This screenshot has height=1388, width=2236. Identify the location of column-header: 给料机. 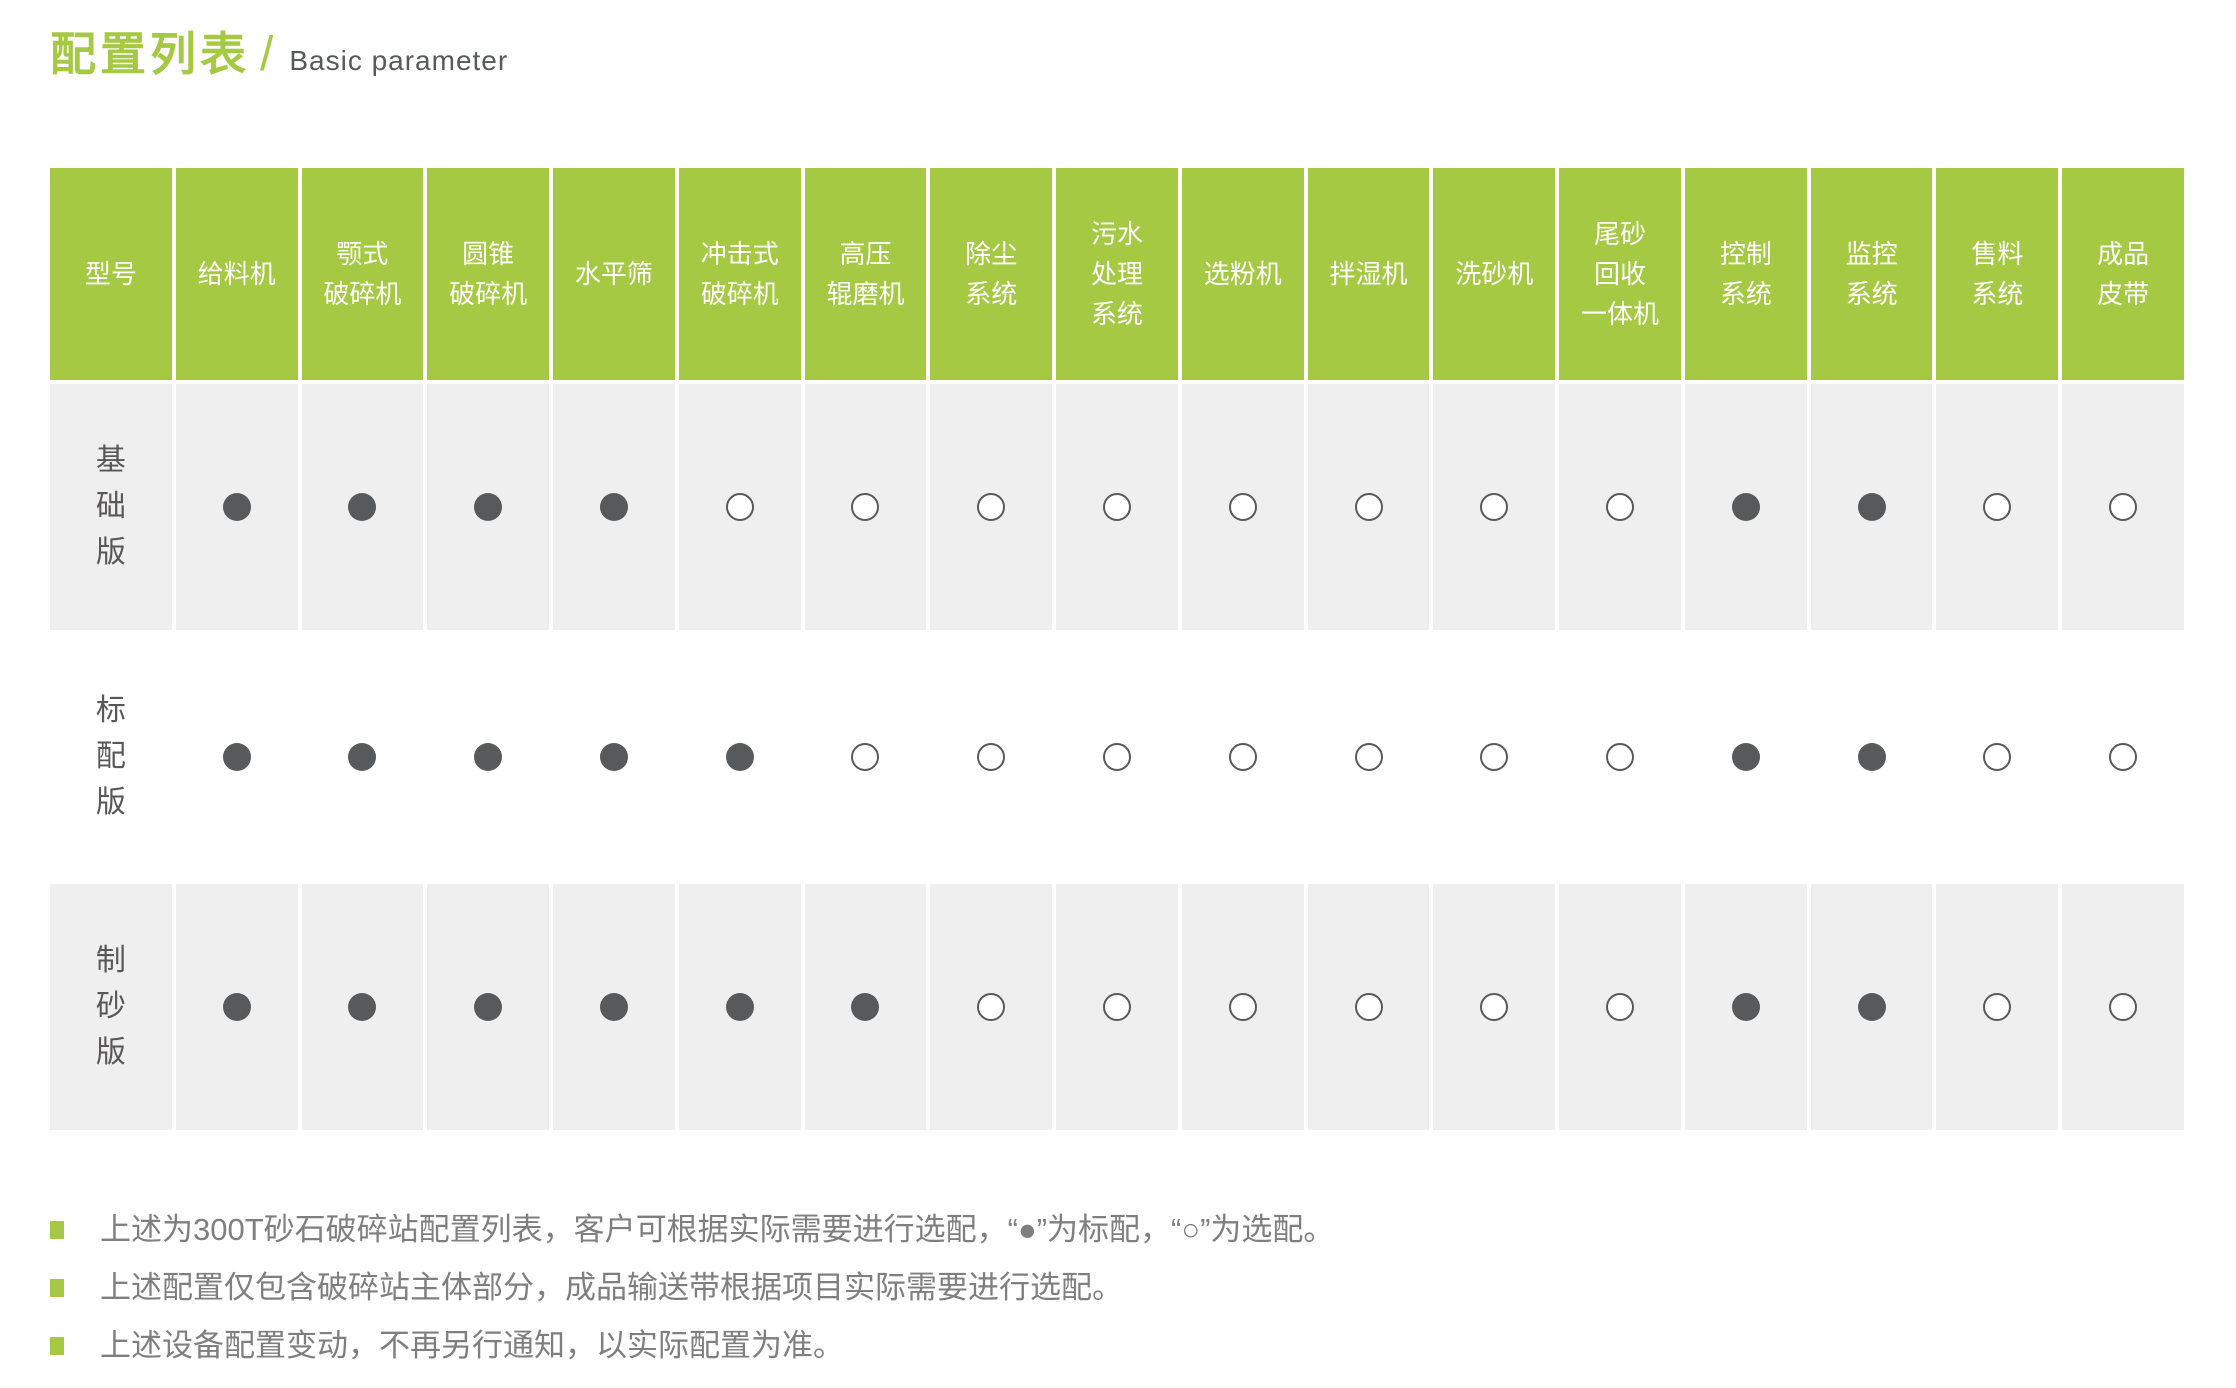
(236, 274).